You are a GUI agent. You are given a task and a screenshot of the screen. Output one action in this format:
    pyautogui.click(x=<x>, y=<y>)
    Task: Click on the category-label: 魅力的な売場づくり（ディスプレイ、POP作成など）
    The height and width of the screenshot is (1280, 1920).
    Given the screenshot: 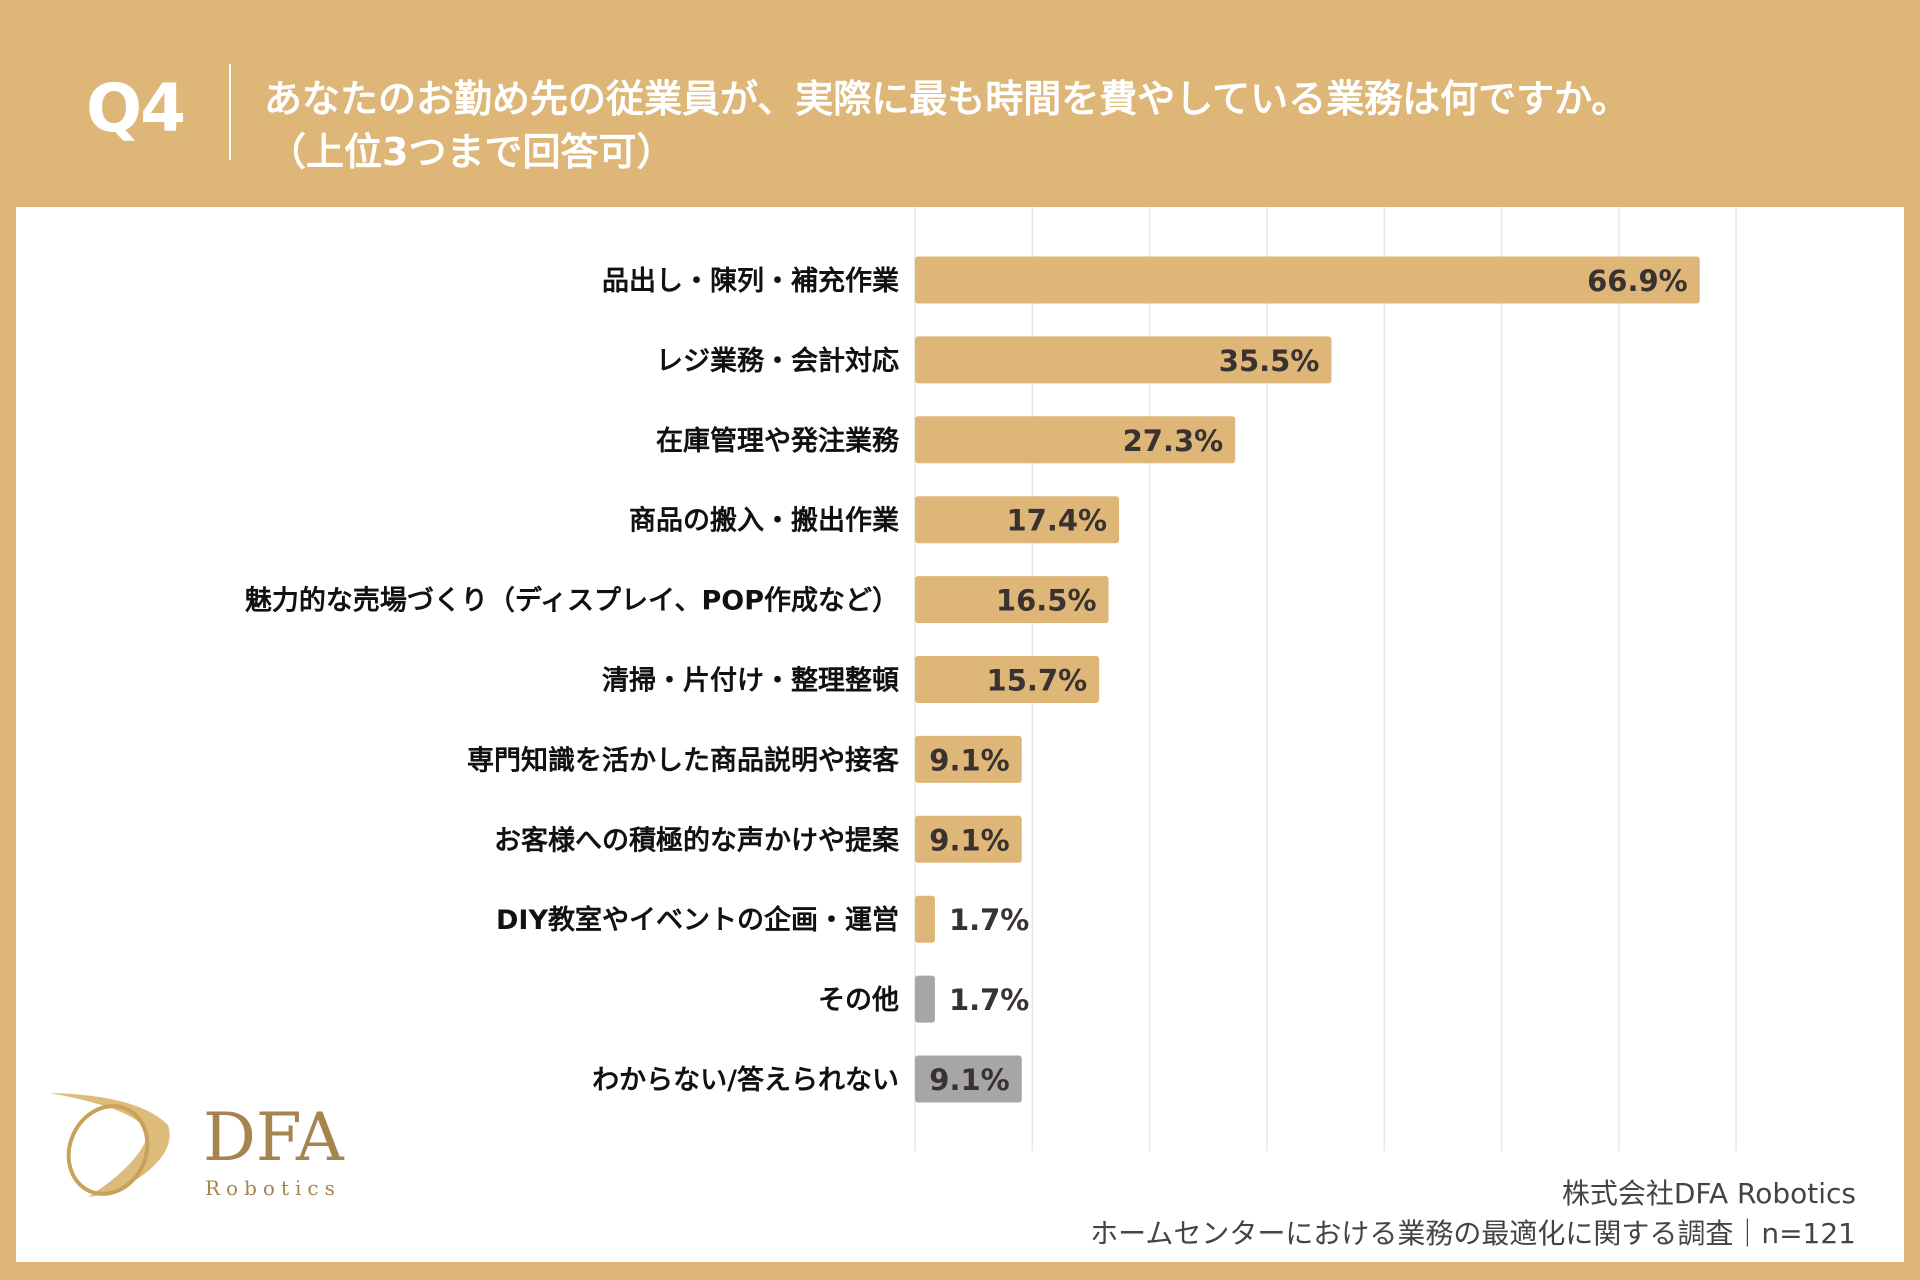 What is the action you would take?
    pyautogui.click(x=572, y=601)
    